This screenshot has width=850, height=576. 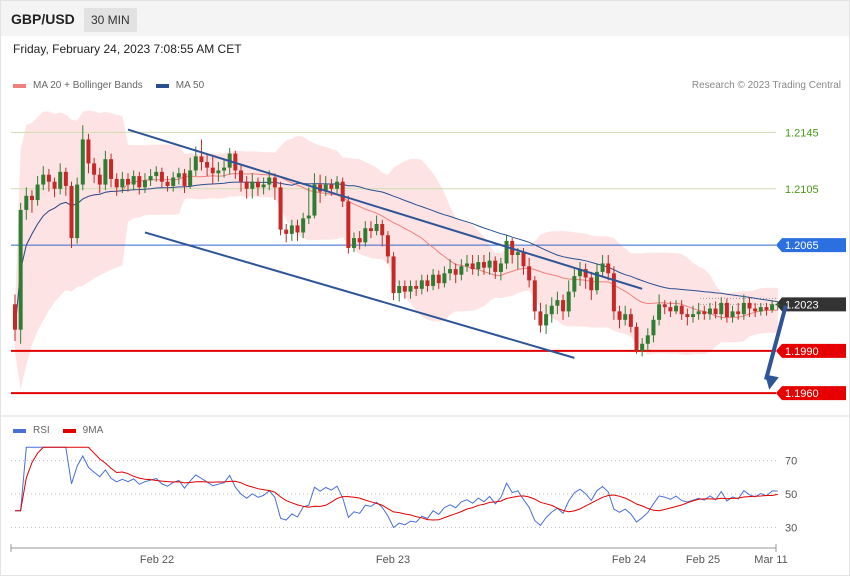 I want to click on support-level-tag, so click(x=811, y=393).